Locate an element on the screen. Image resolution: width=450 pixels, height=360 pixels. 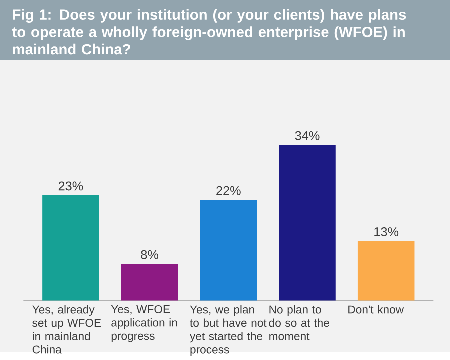
data-label: 13% is located at coordinates (386, 231).